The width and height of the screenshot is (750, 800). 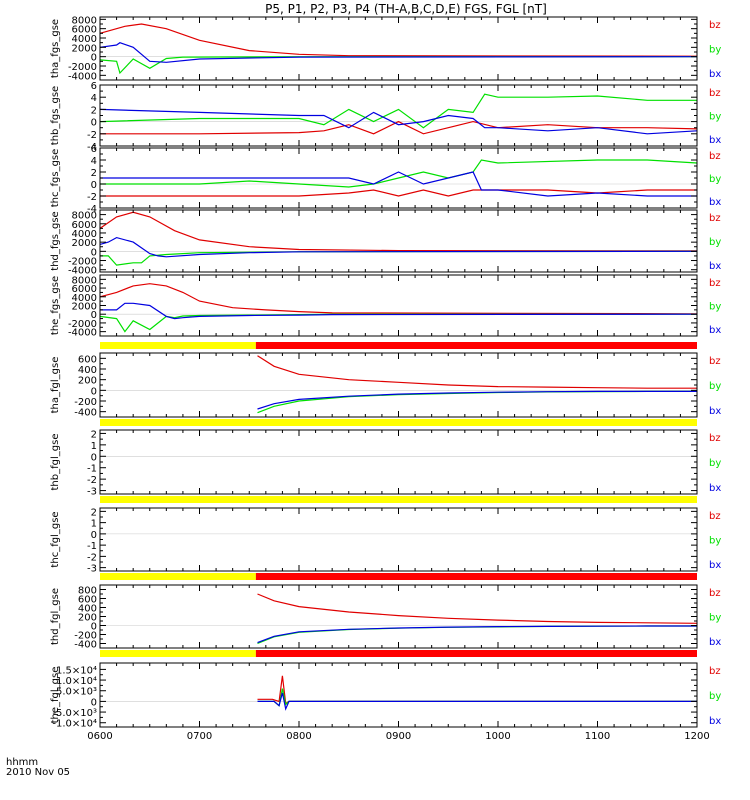 I want to click on y-tick-label: 2000, so click(x=84, y=307).